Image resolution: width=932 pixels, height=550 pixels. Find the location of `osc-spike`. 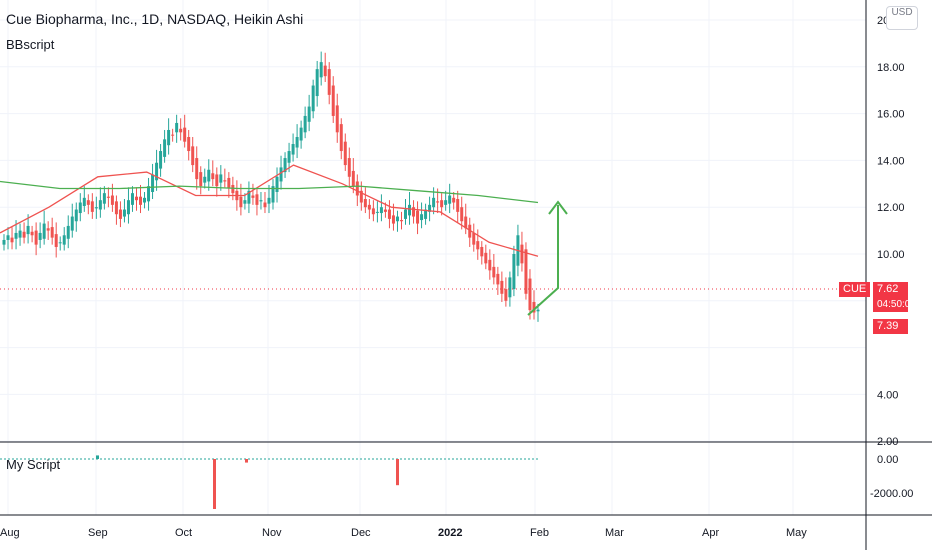

osc-spike is located at coordinates (214, 484).